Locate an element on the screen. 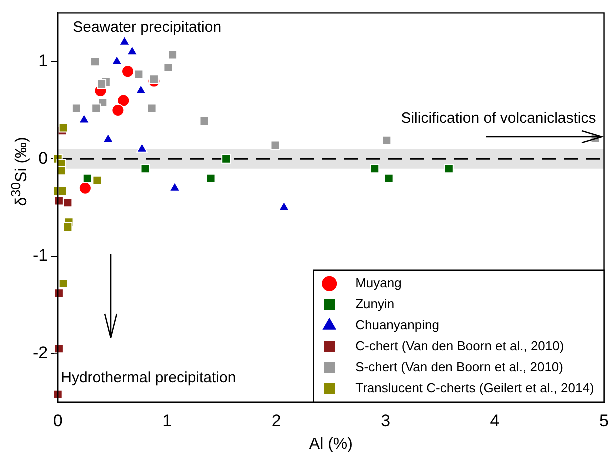  x-tick-label: 5 is located at coordinates (605, 420).